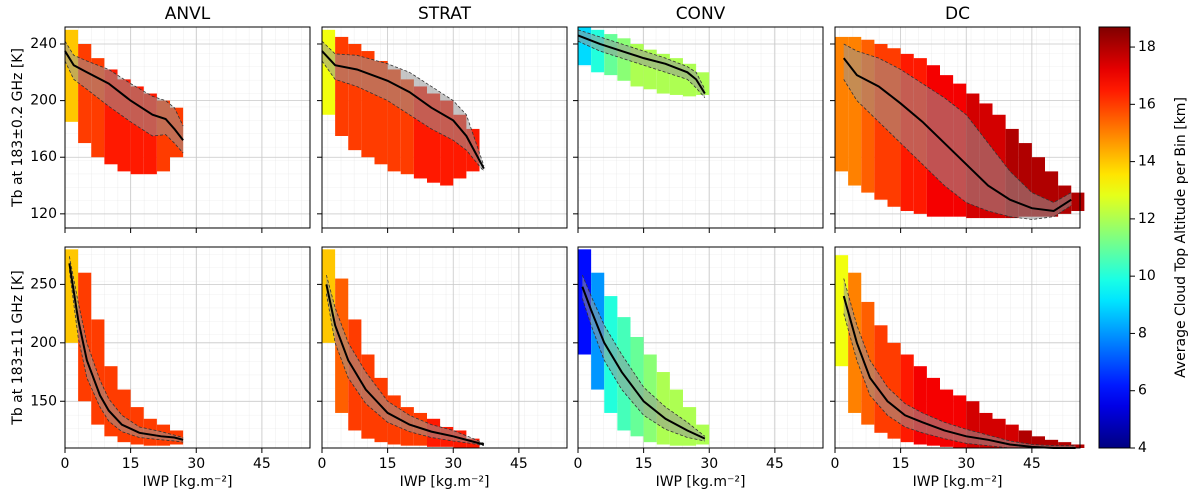 This screenshot has height=495, width=1198. Describe the element at coordinates (1147, 276) in the screenshot. I see `colorbar-tick-label: 10` at that location.